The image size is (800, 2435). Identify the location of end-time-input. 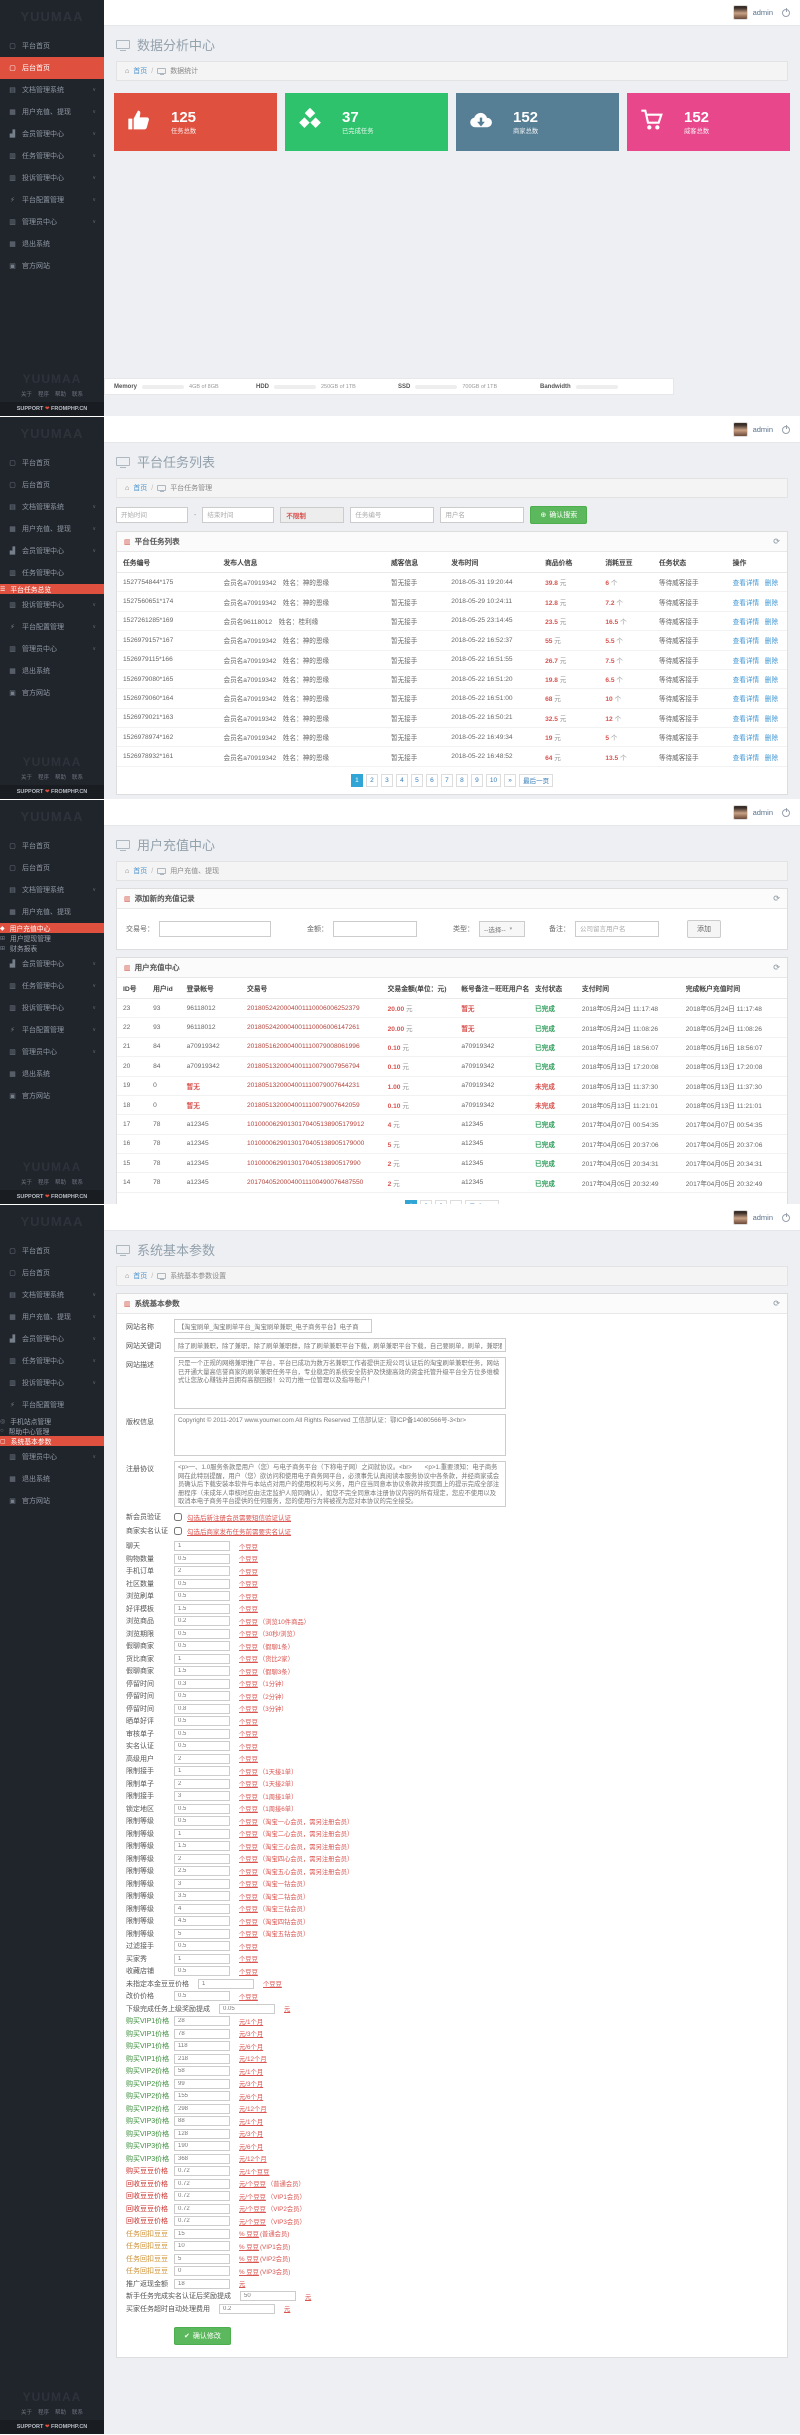
(238, 515).